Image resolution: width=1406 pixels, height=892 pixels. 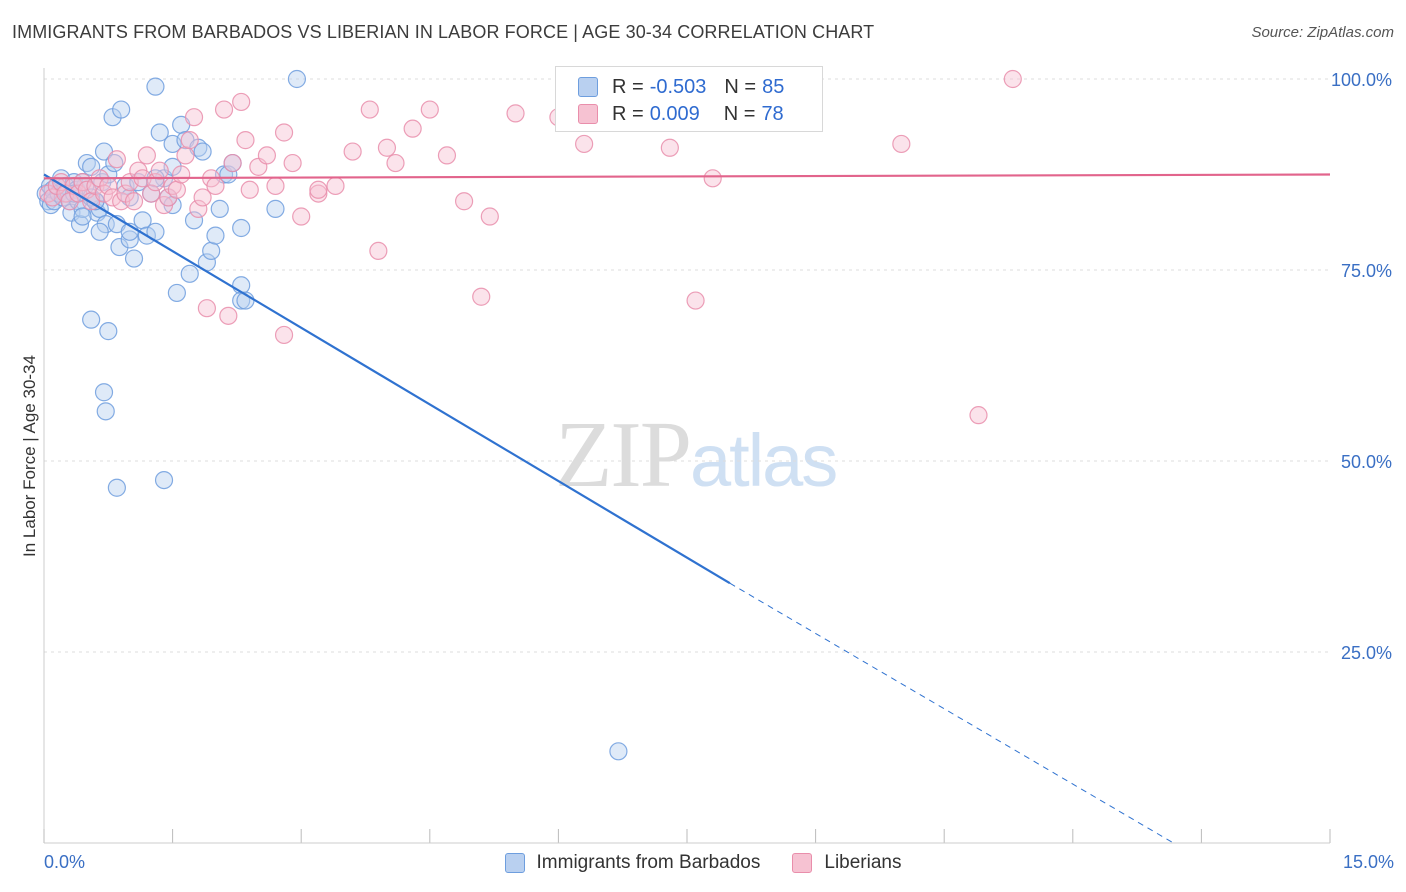 What do you see at coordinates (1368, 862) in the screenshot?
I see `x-tick-label-max: 15.0%` at bounding box center [1368, 862].